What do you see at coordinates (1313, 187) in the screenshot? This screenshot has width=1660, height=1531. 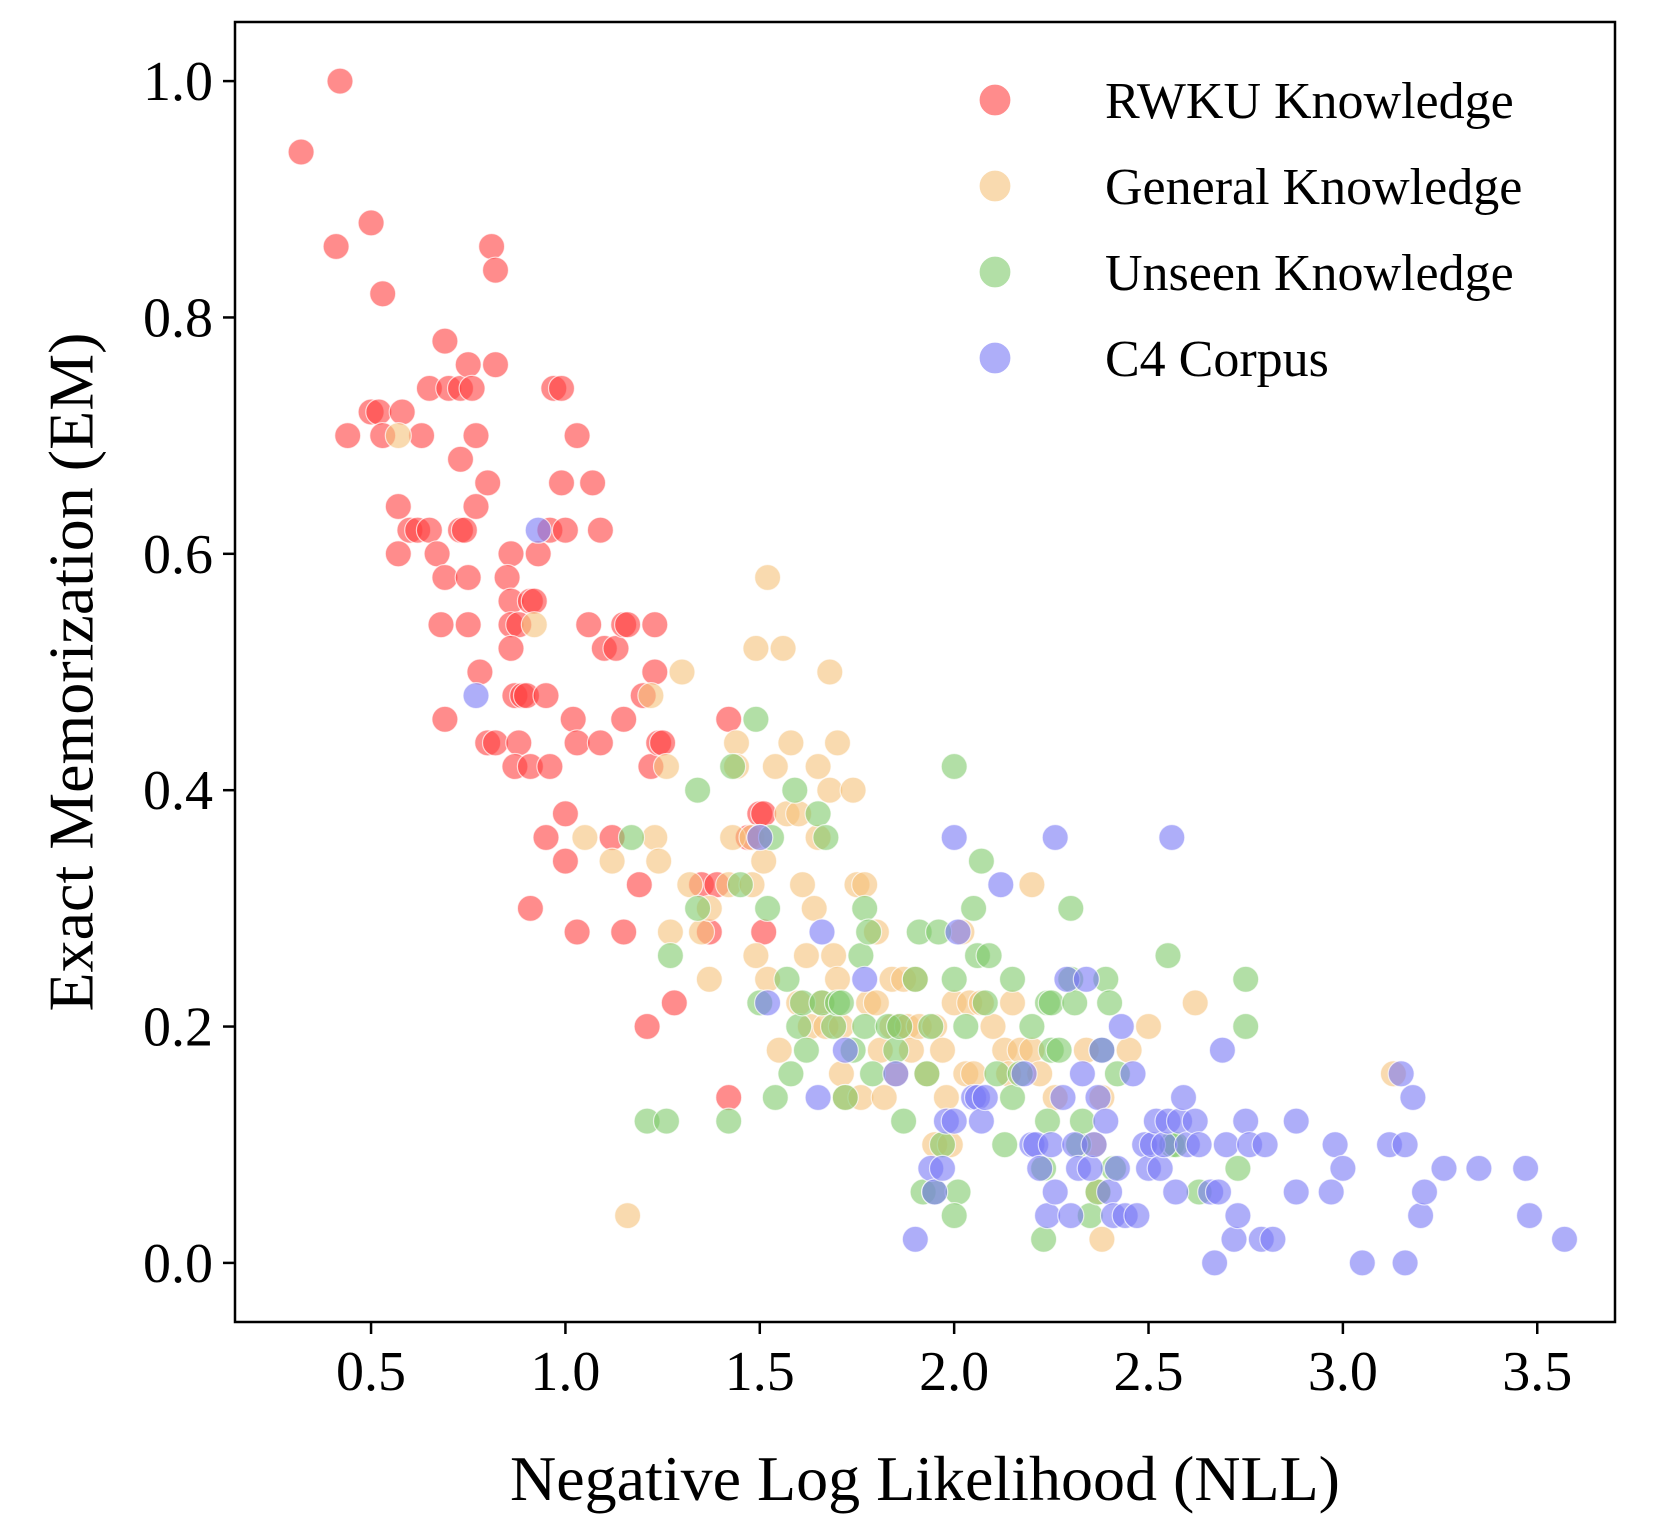 I see `legend-label: General Knowledge` at bounding box center [1313, 187].